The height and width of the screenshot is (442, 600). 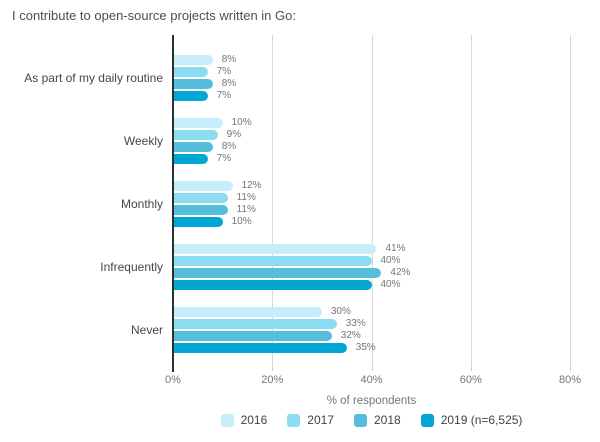 What do you see at coordinates (355, 323) in the screenshot?
I see `bar-value-label: 33%` at bounding box center [355, 323].